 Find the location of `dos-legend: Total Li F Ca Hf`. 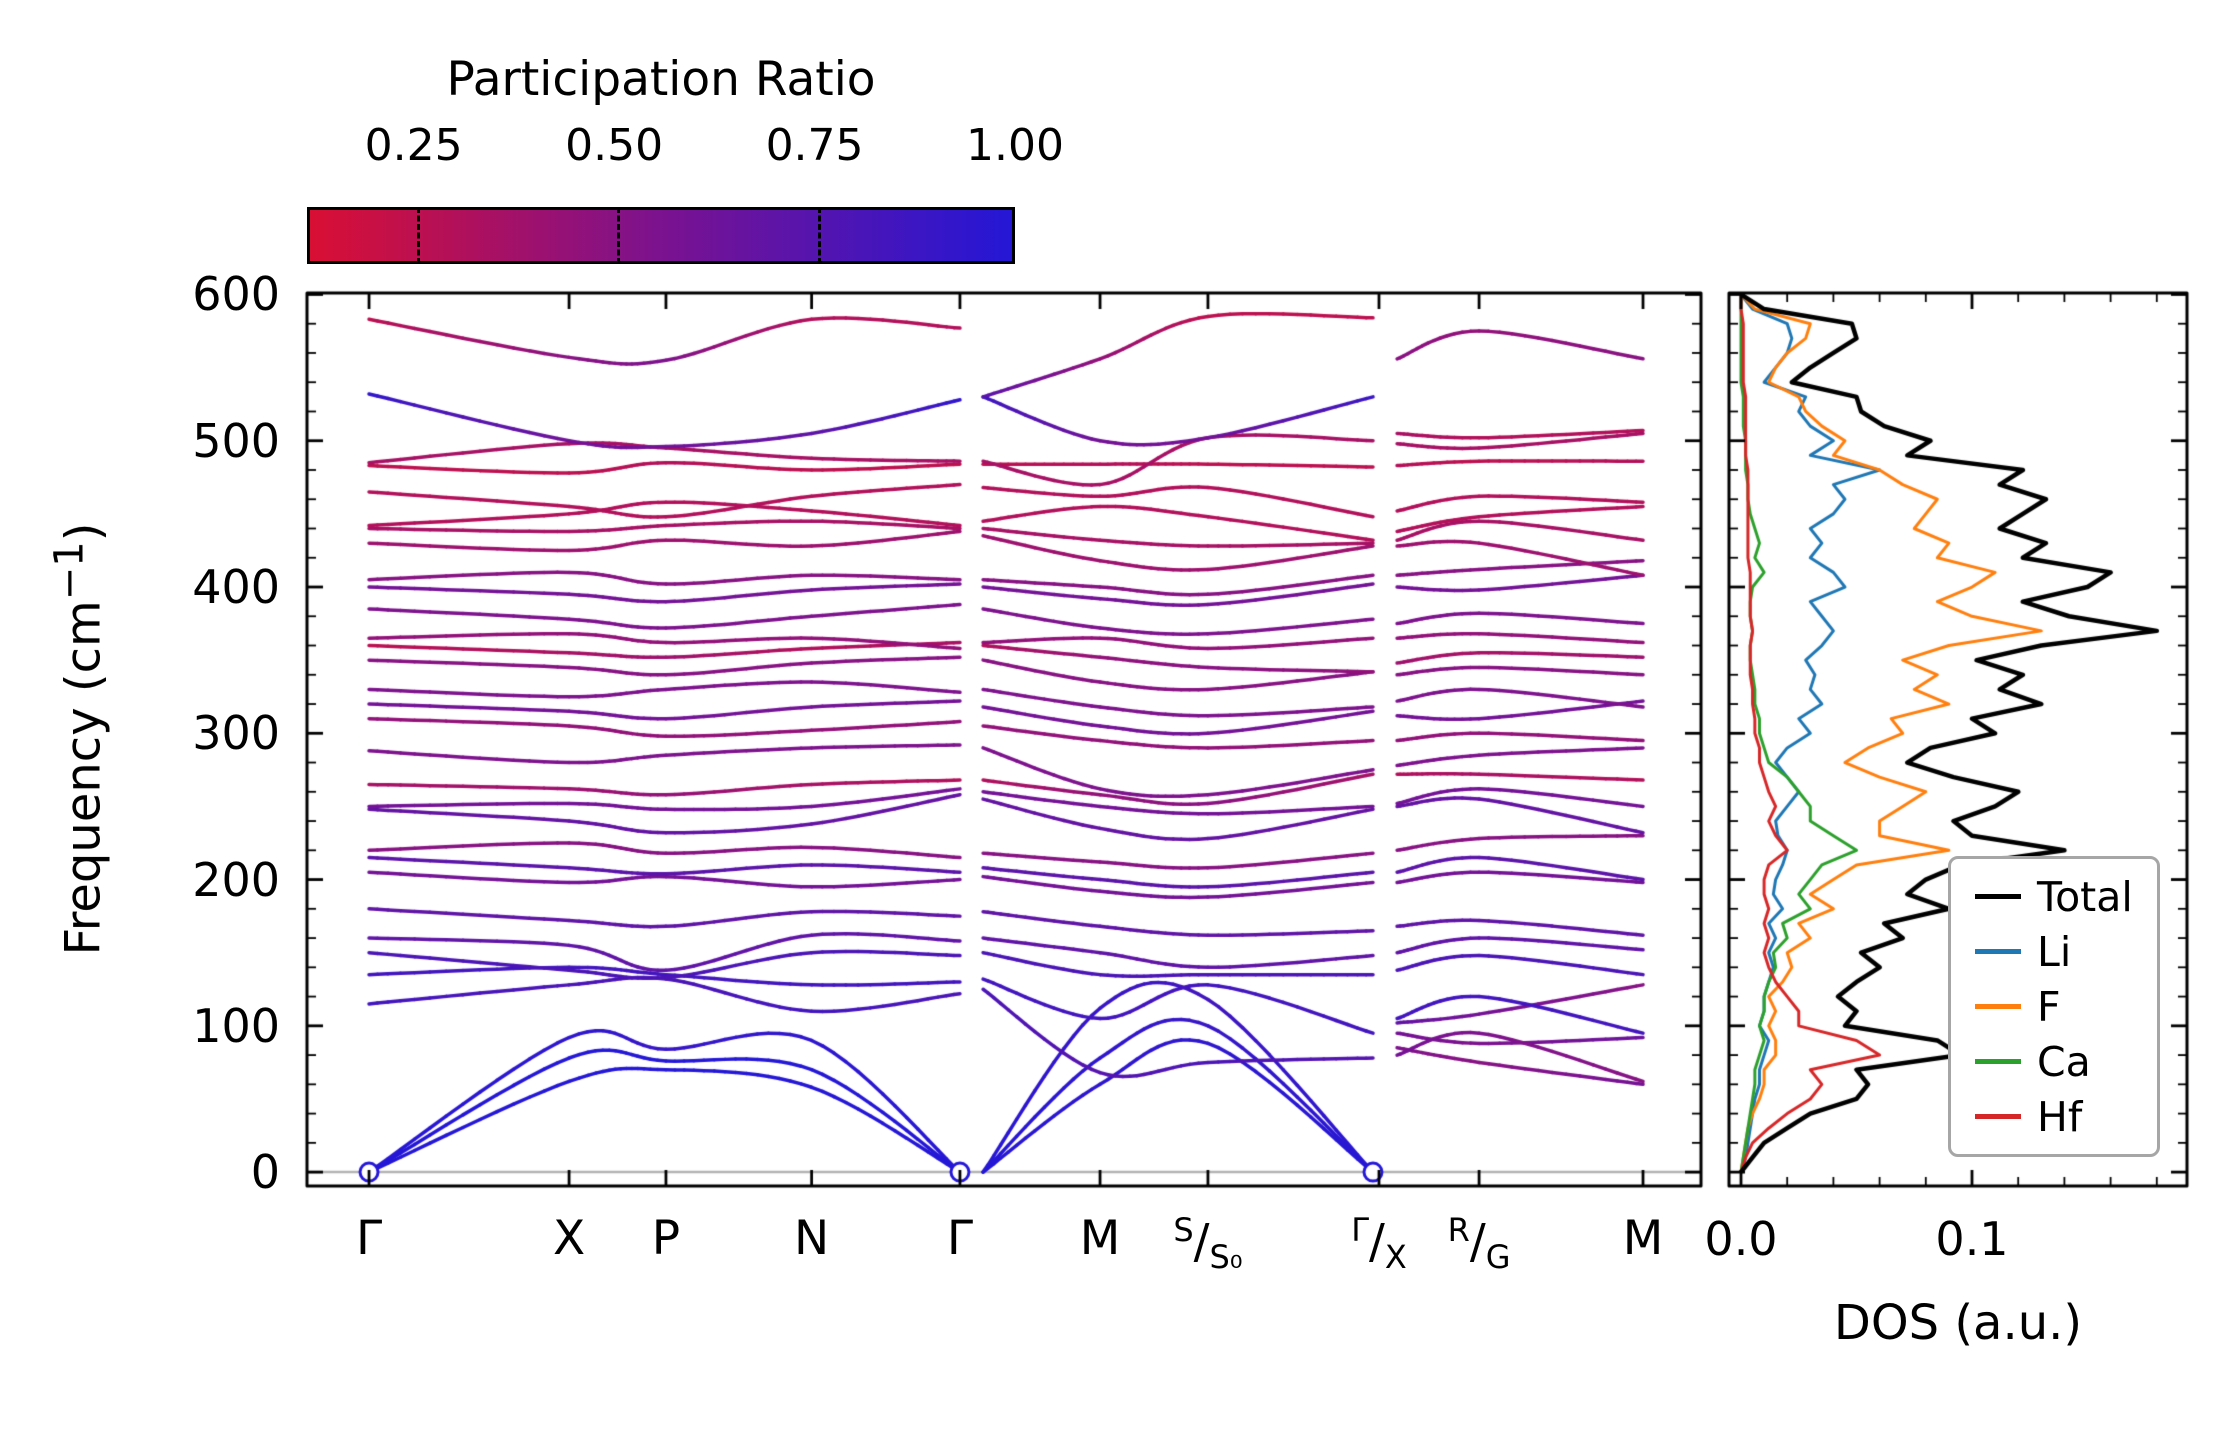

dos-legend: Total Li F Ca Hf is located at coordinates (2054, 1006).